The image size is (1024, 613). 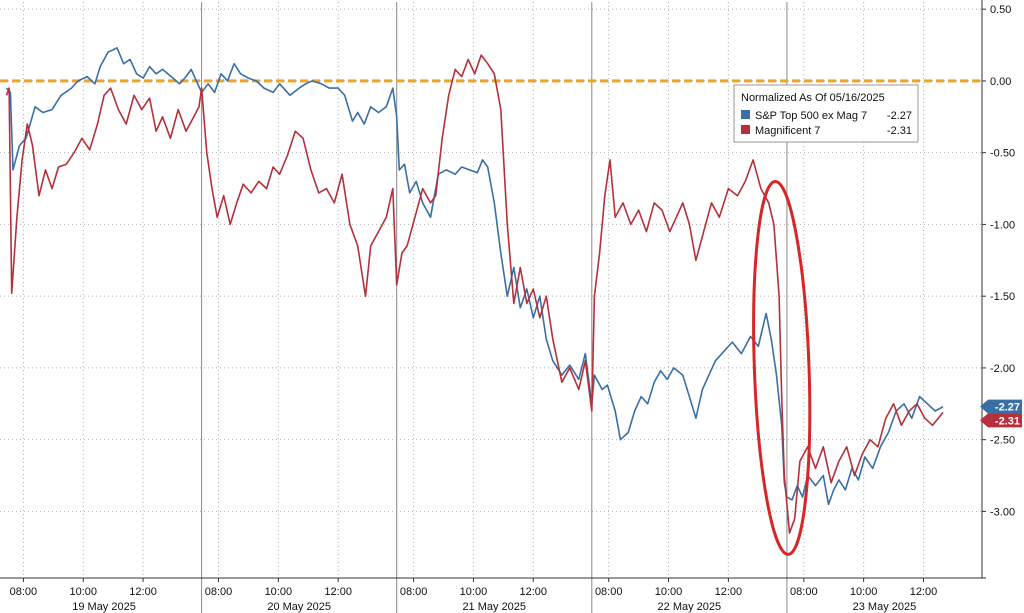 I want to click on day-label: 20 May 2025, so click(x=299, y=607).